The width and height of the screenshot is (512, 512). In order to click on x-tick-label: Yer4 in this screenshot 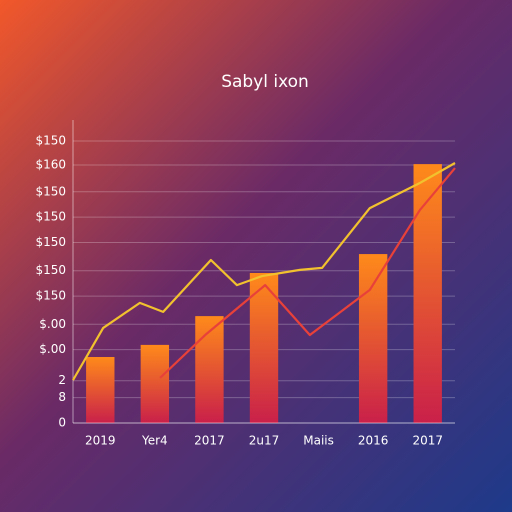, I will do `click(154, 441)`.